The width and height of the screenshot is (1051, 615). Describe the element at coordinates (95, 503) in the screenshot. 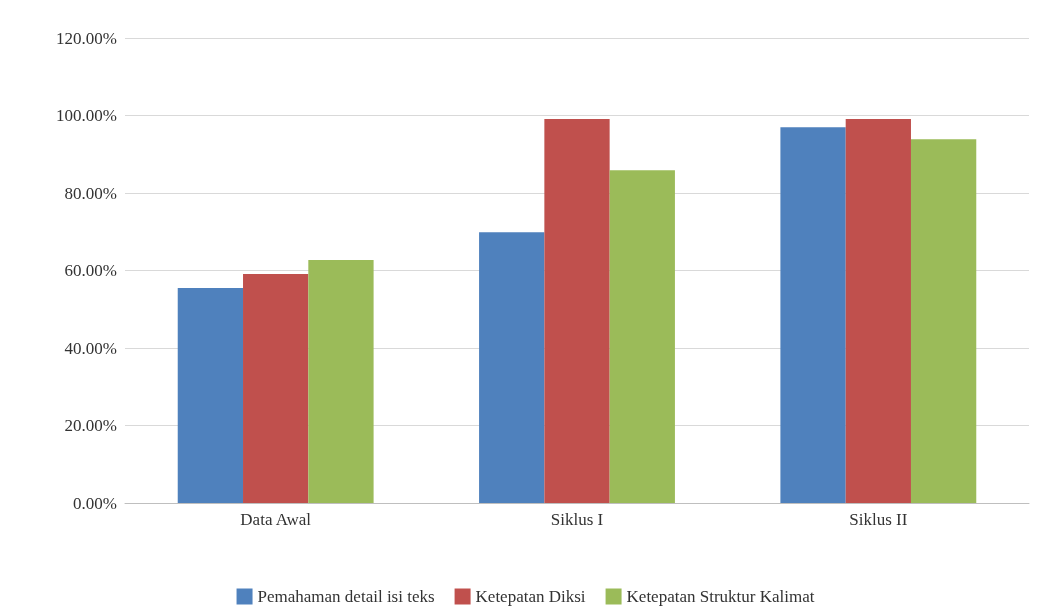

I see `y-tick-label: 0.00%` at that location.